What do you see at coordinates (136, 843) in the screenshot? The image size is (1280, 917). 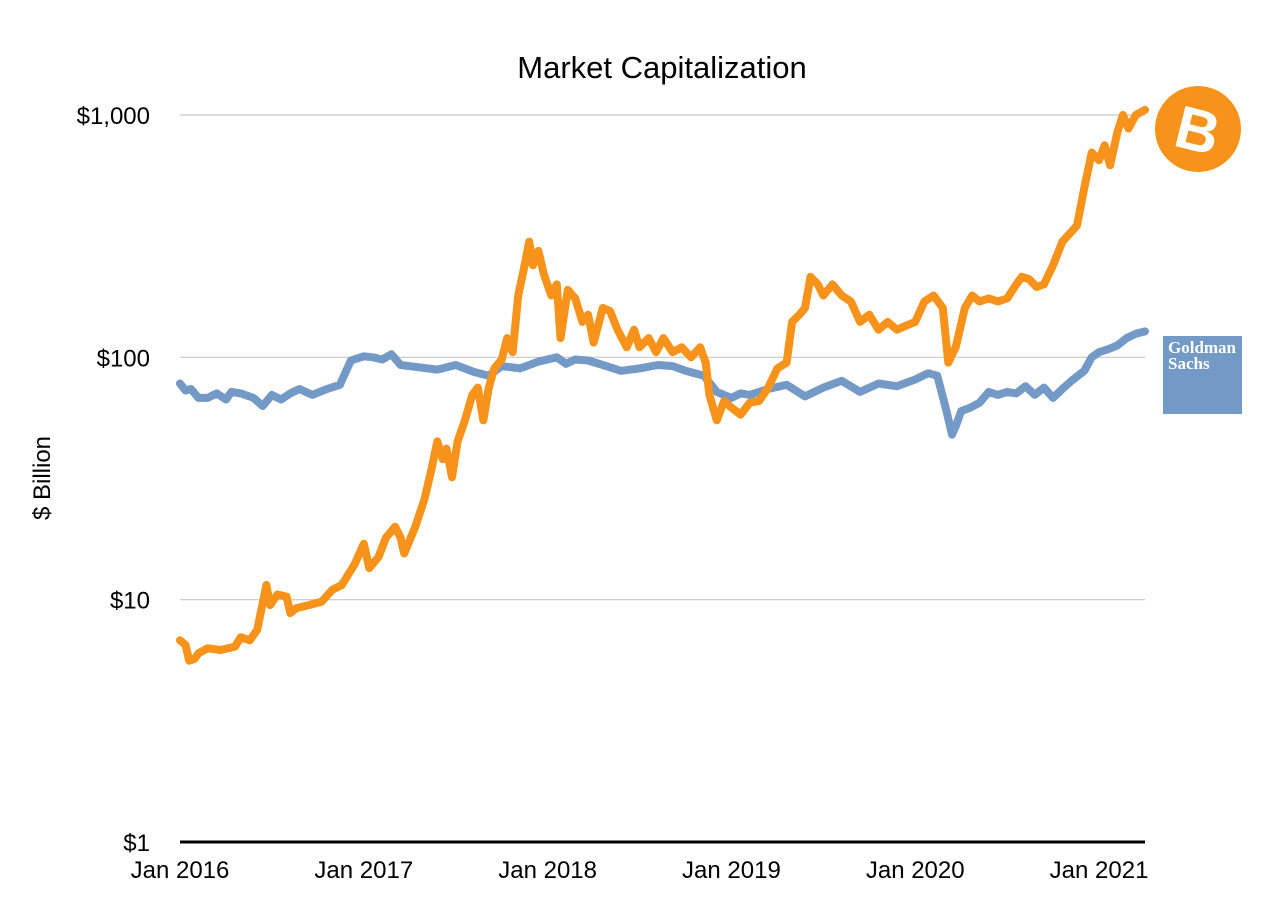 I see `y-tick-label: $1` at bounding box center [136, 843].